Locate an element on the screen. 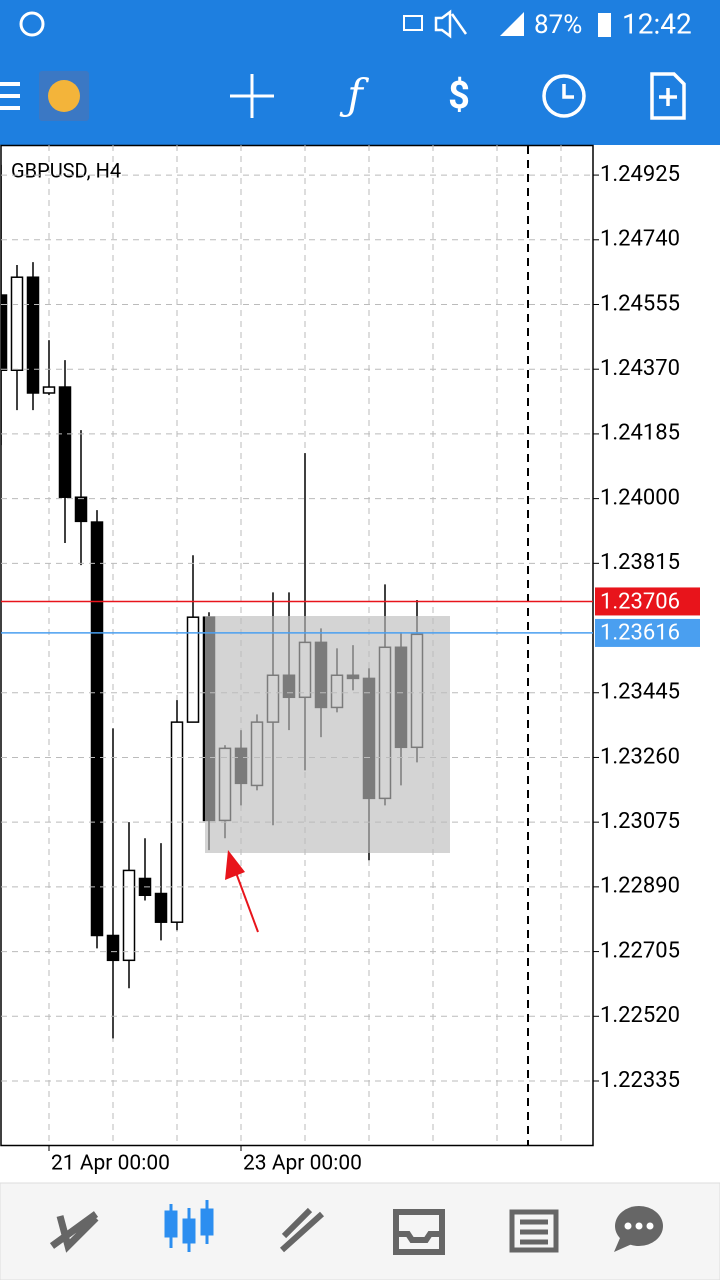  clock: 12:42 is located at coordinates (657, 23).